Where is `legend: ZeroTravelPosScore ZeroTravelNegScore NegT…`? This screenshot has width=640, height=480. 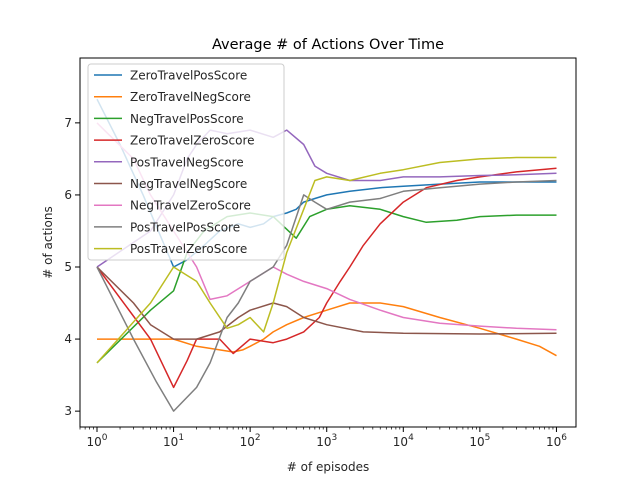
legend: ZeroTravelPosScore ZeroTravelNegScore NegT… is located at coordinates (186, 162).